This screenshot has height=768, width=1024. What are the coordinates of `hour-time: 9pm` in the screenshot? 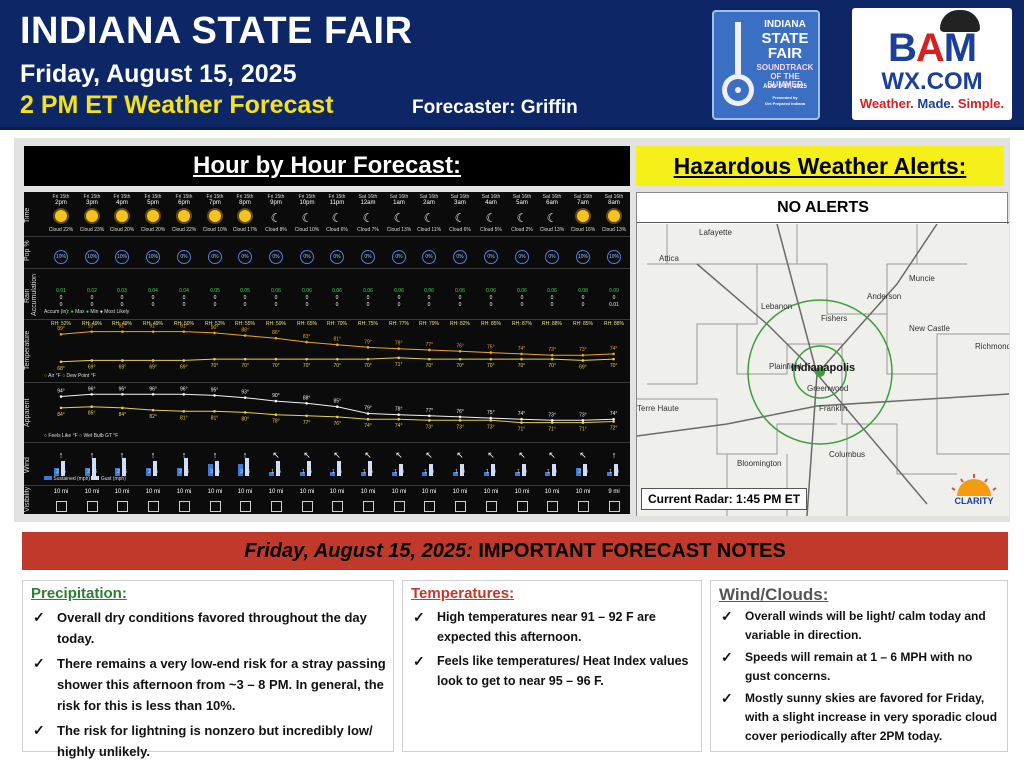 It's located at (276, 203).